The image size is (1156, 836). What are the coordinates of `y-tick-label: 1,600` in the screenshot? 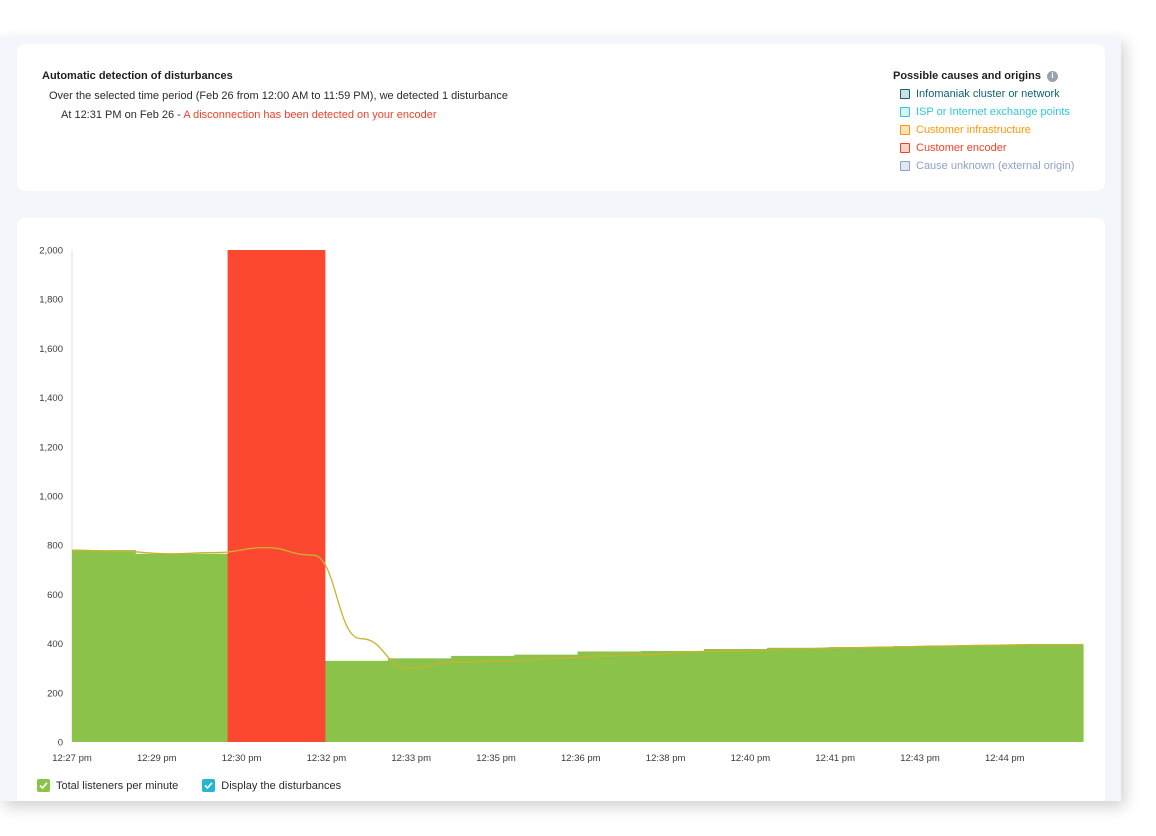 It's located at (51, 349).